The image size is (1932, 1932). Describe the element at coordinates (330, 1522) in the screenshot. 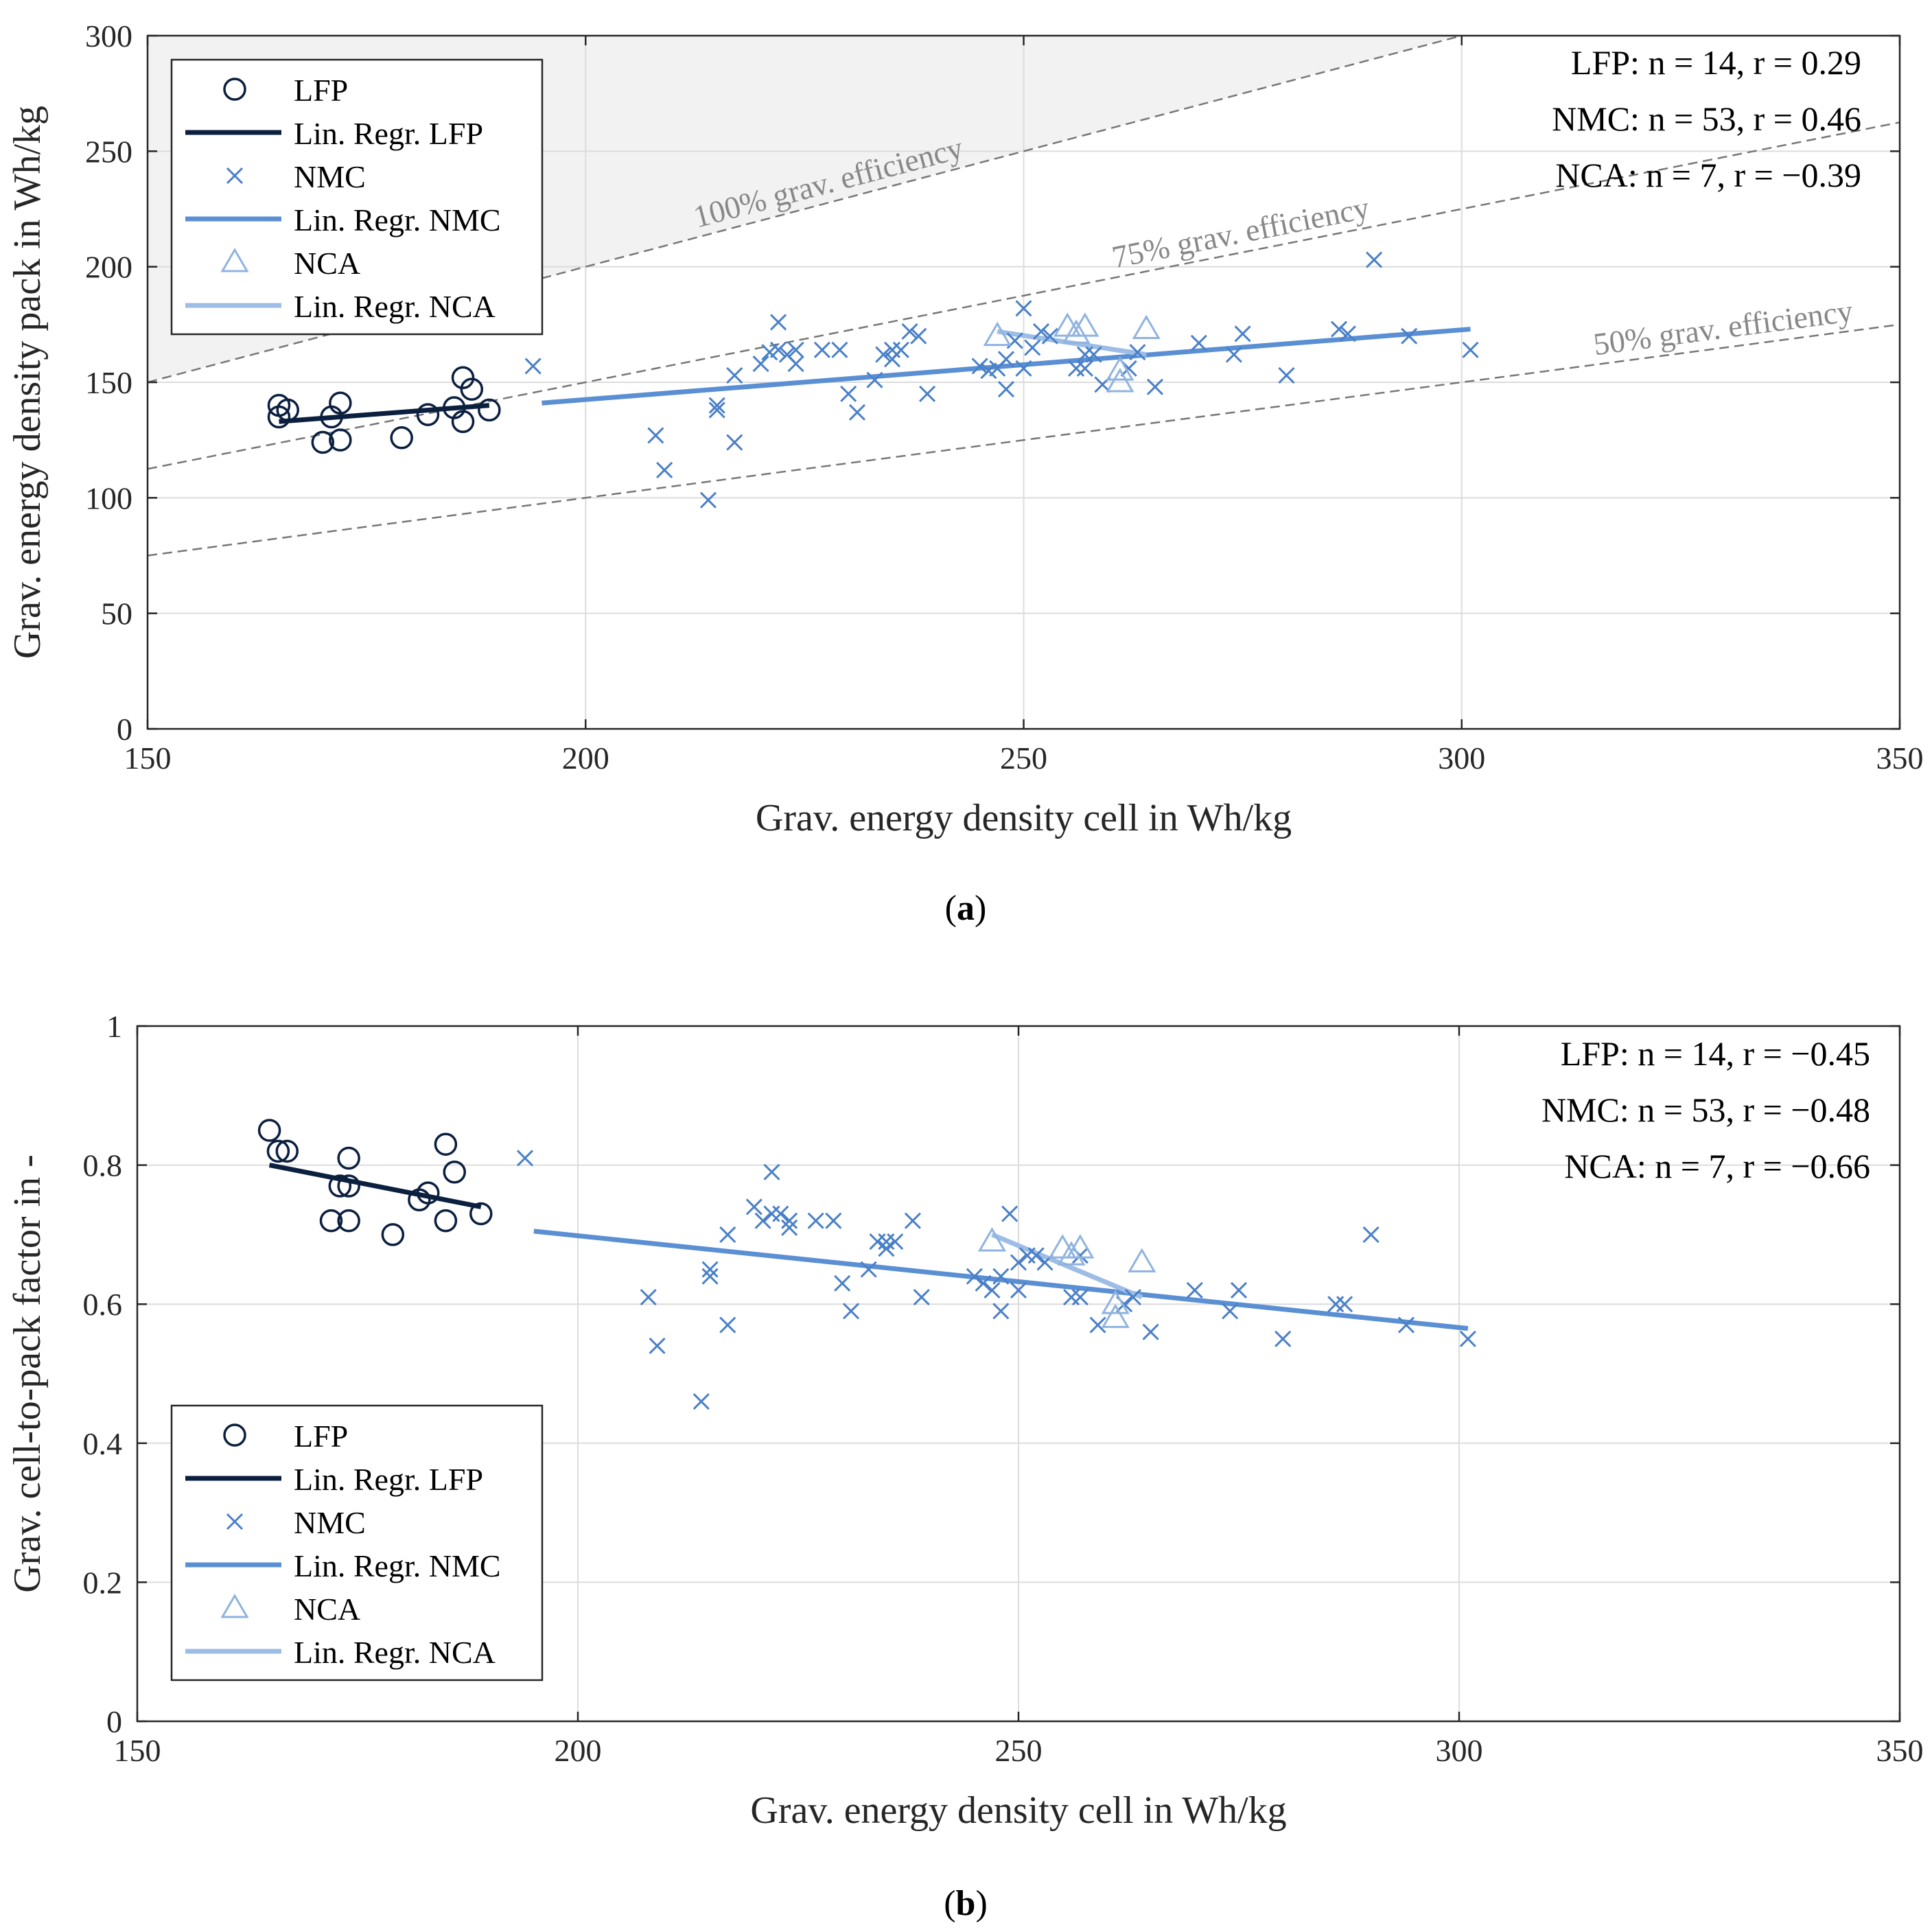

I see `legend-label: NMC` at that location.